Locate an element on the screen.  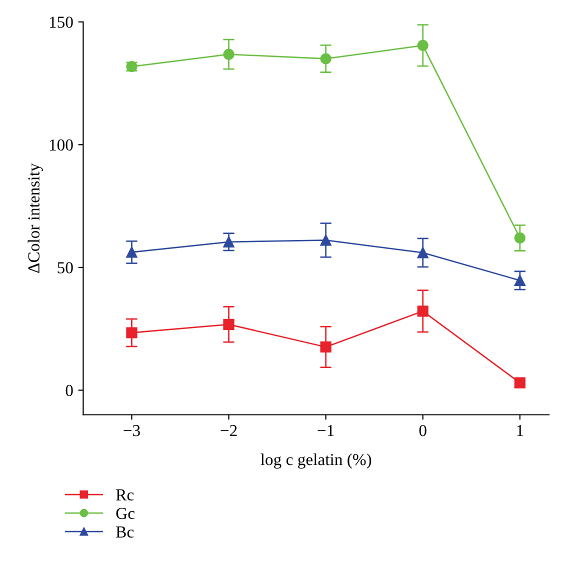
y-tick-label: 0 is located at coordinates (69, 390).